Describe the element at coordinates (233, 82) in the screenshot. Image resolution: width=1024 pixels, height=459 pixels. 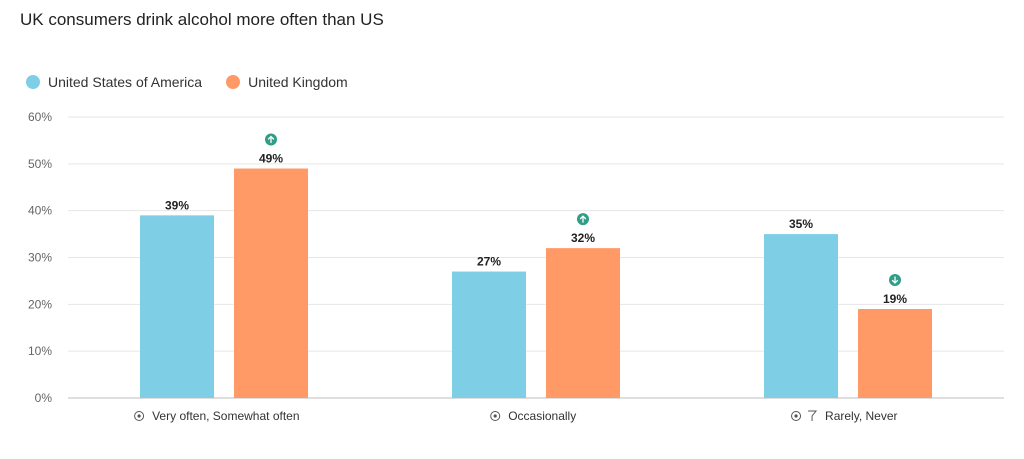
I see `legend-swatch-uk` at that location.